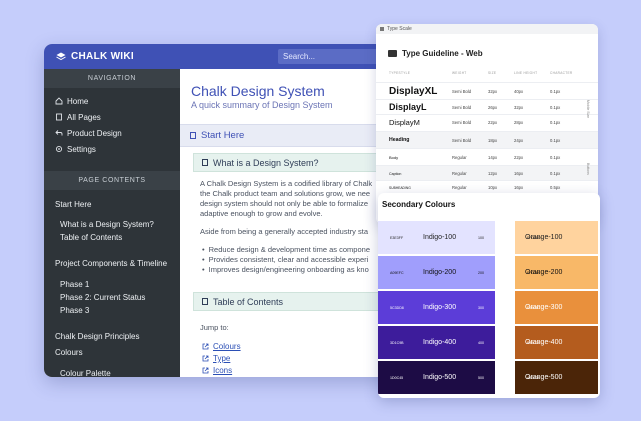 This screenshot has height=421, width=641. Describe the element at coordinates (59, 117) in the screenshot. I see `pages-icon` at that location.